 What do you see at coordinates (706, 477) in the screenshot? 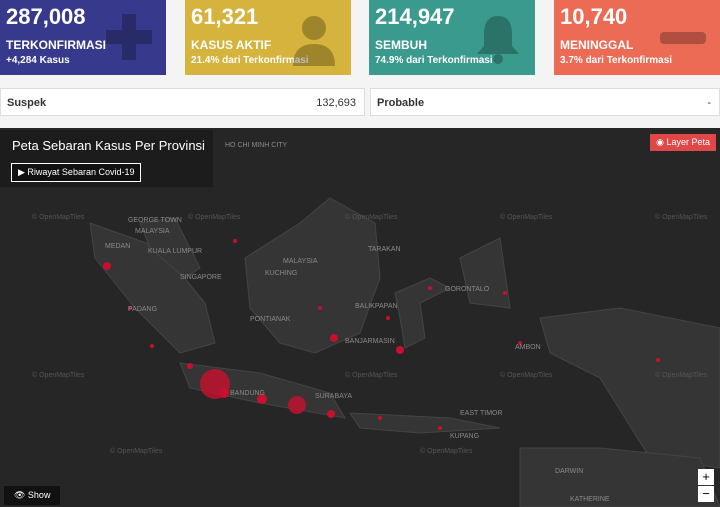
I see `zoom-in: +` at bounding box center [706, 477].